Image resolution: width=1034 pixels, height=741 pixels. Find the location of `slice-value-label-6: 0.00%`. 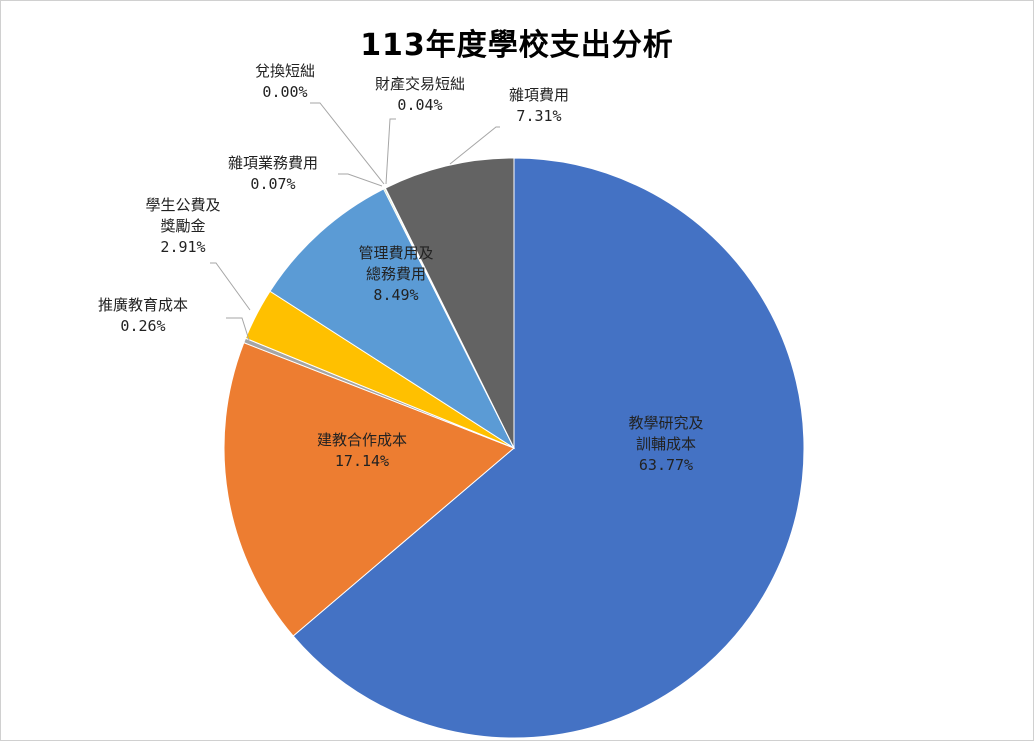

slice-value-label-6: 0.00% is located at coordinates (284, 92).